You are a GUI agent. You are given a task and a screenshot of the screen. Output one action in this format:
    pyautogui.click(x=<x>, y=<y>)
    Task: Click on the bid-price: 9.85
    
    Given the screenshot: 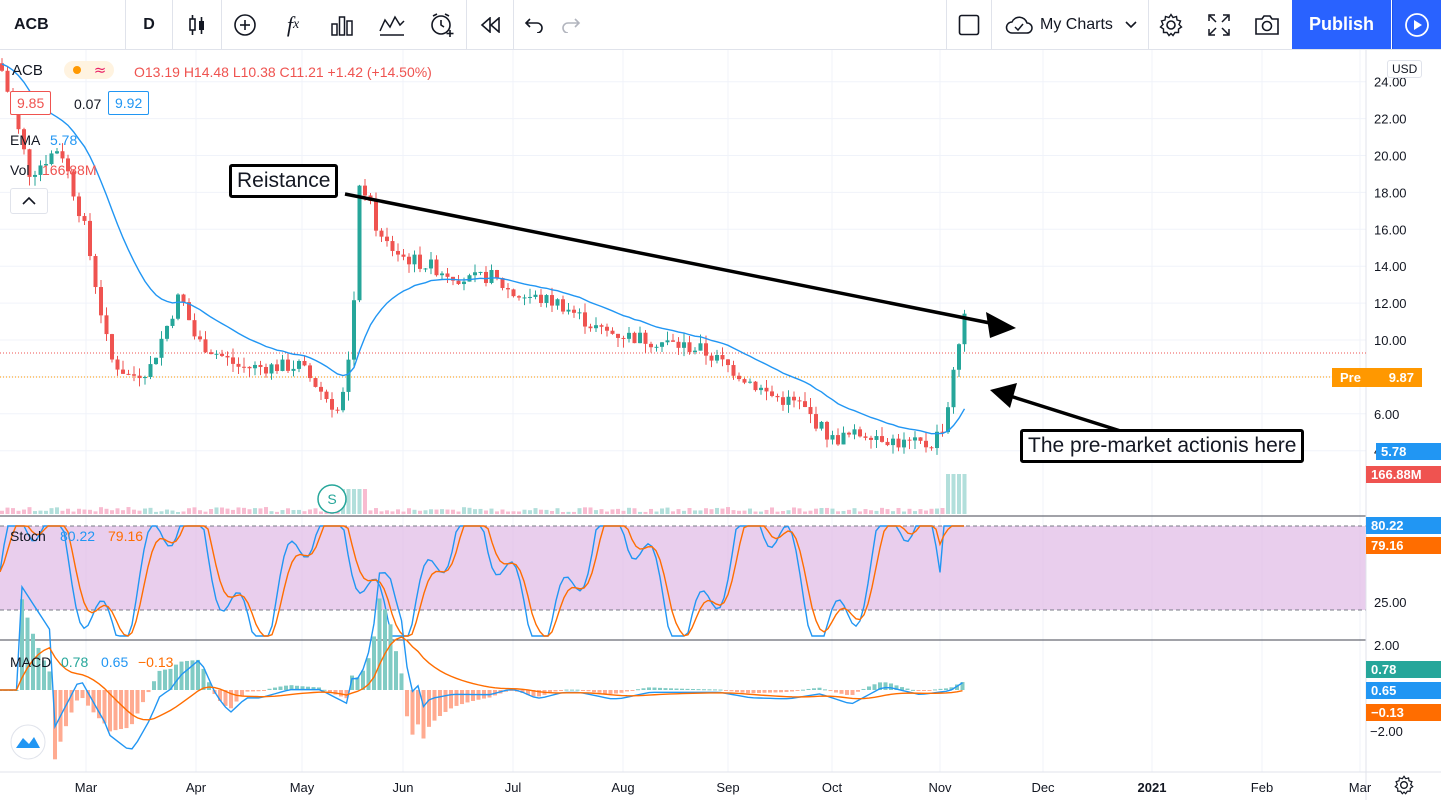 What is the action you would take?
    pyautogui.click(x=31, y=103)
    